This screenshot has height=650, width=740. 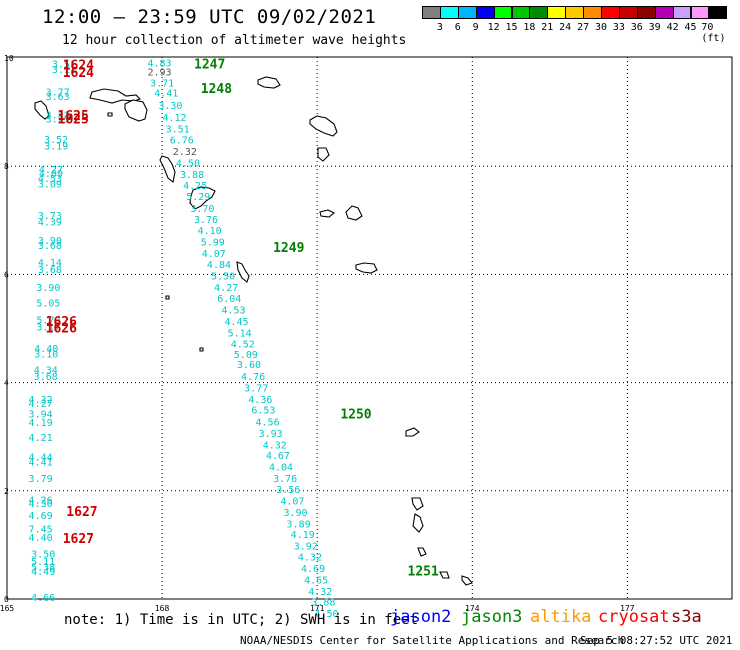 What do you see at coordinates (7, 608) in the screenshot?
I see `x-tick-label: 165` at bounding box center [7, 608].